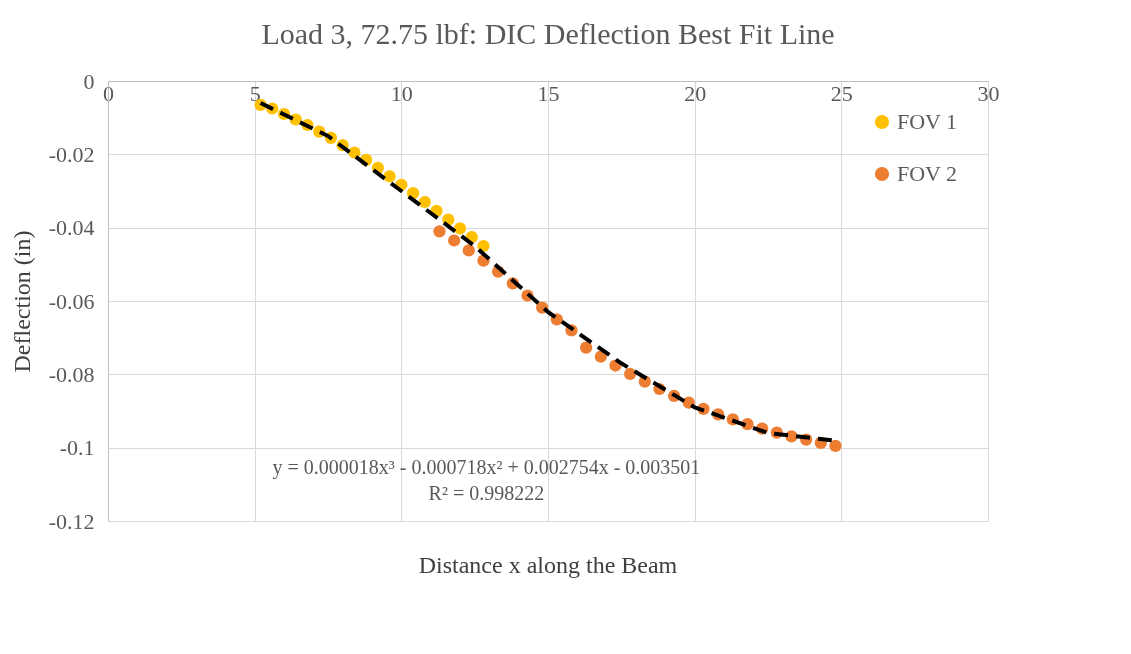 Image resolution: width=1131 pixels, height=654 pixels. Describe the element at coordinates (108, 93) in the screenshot. I see `x-tick-label: 0` at that location.